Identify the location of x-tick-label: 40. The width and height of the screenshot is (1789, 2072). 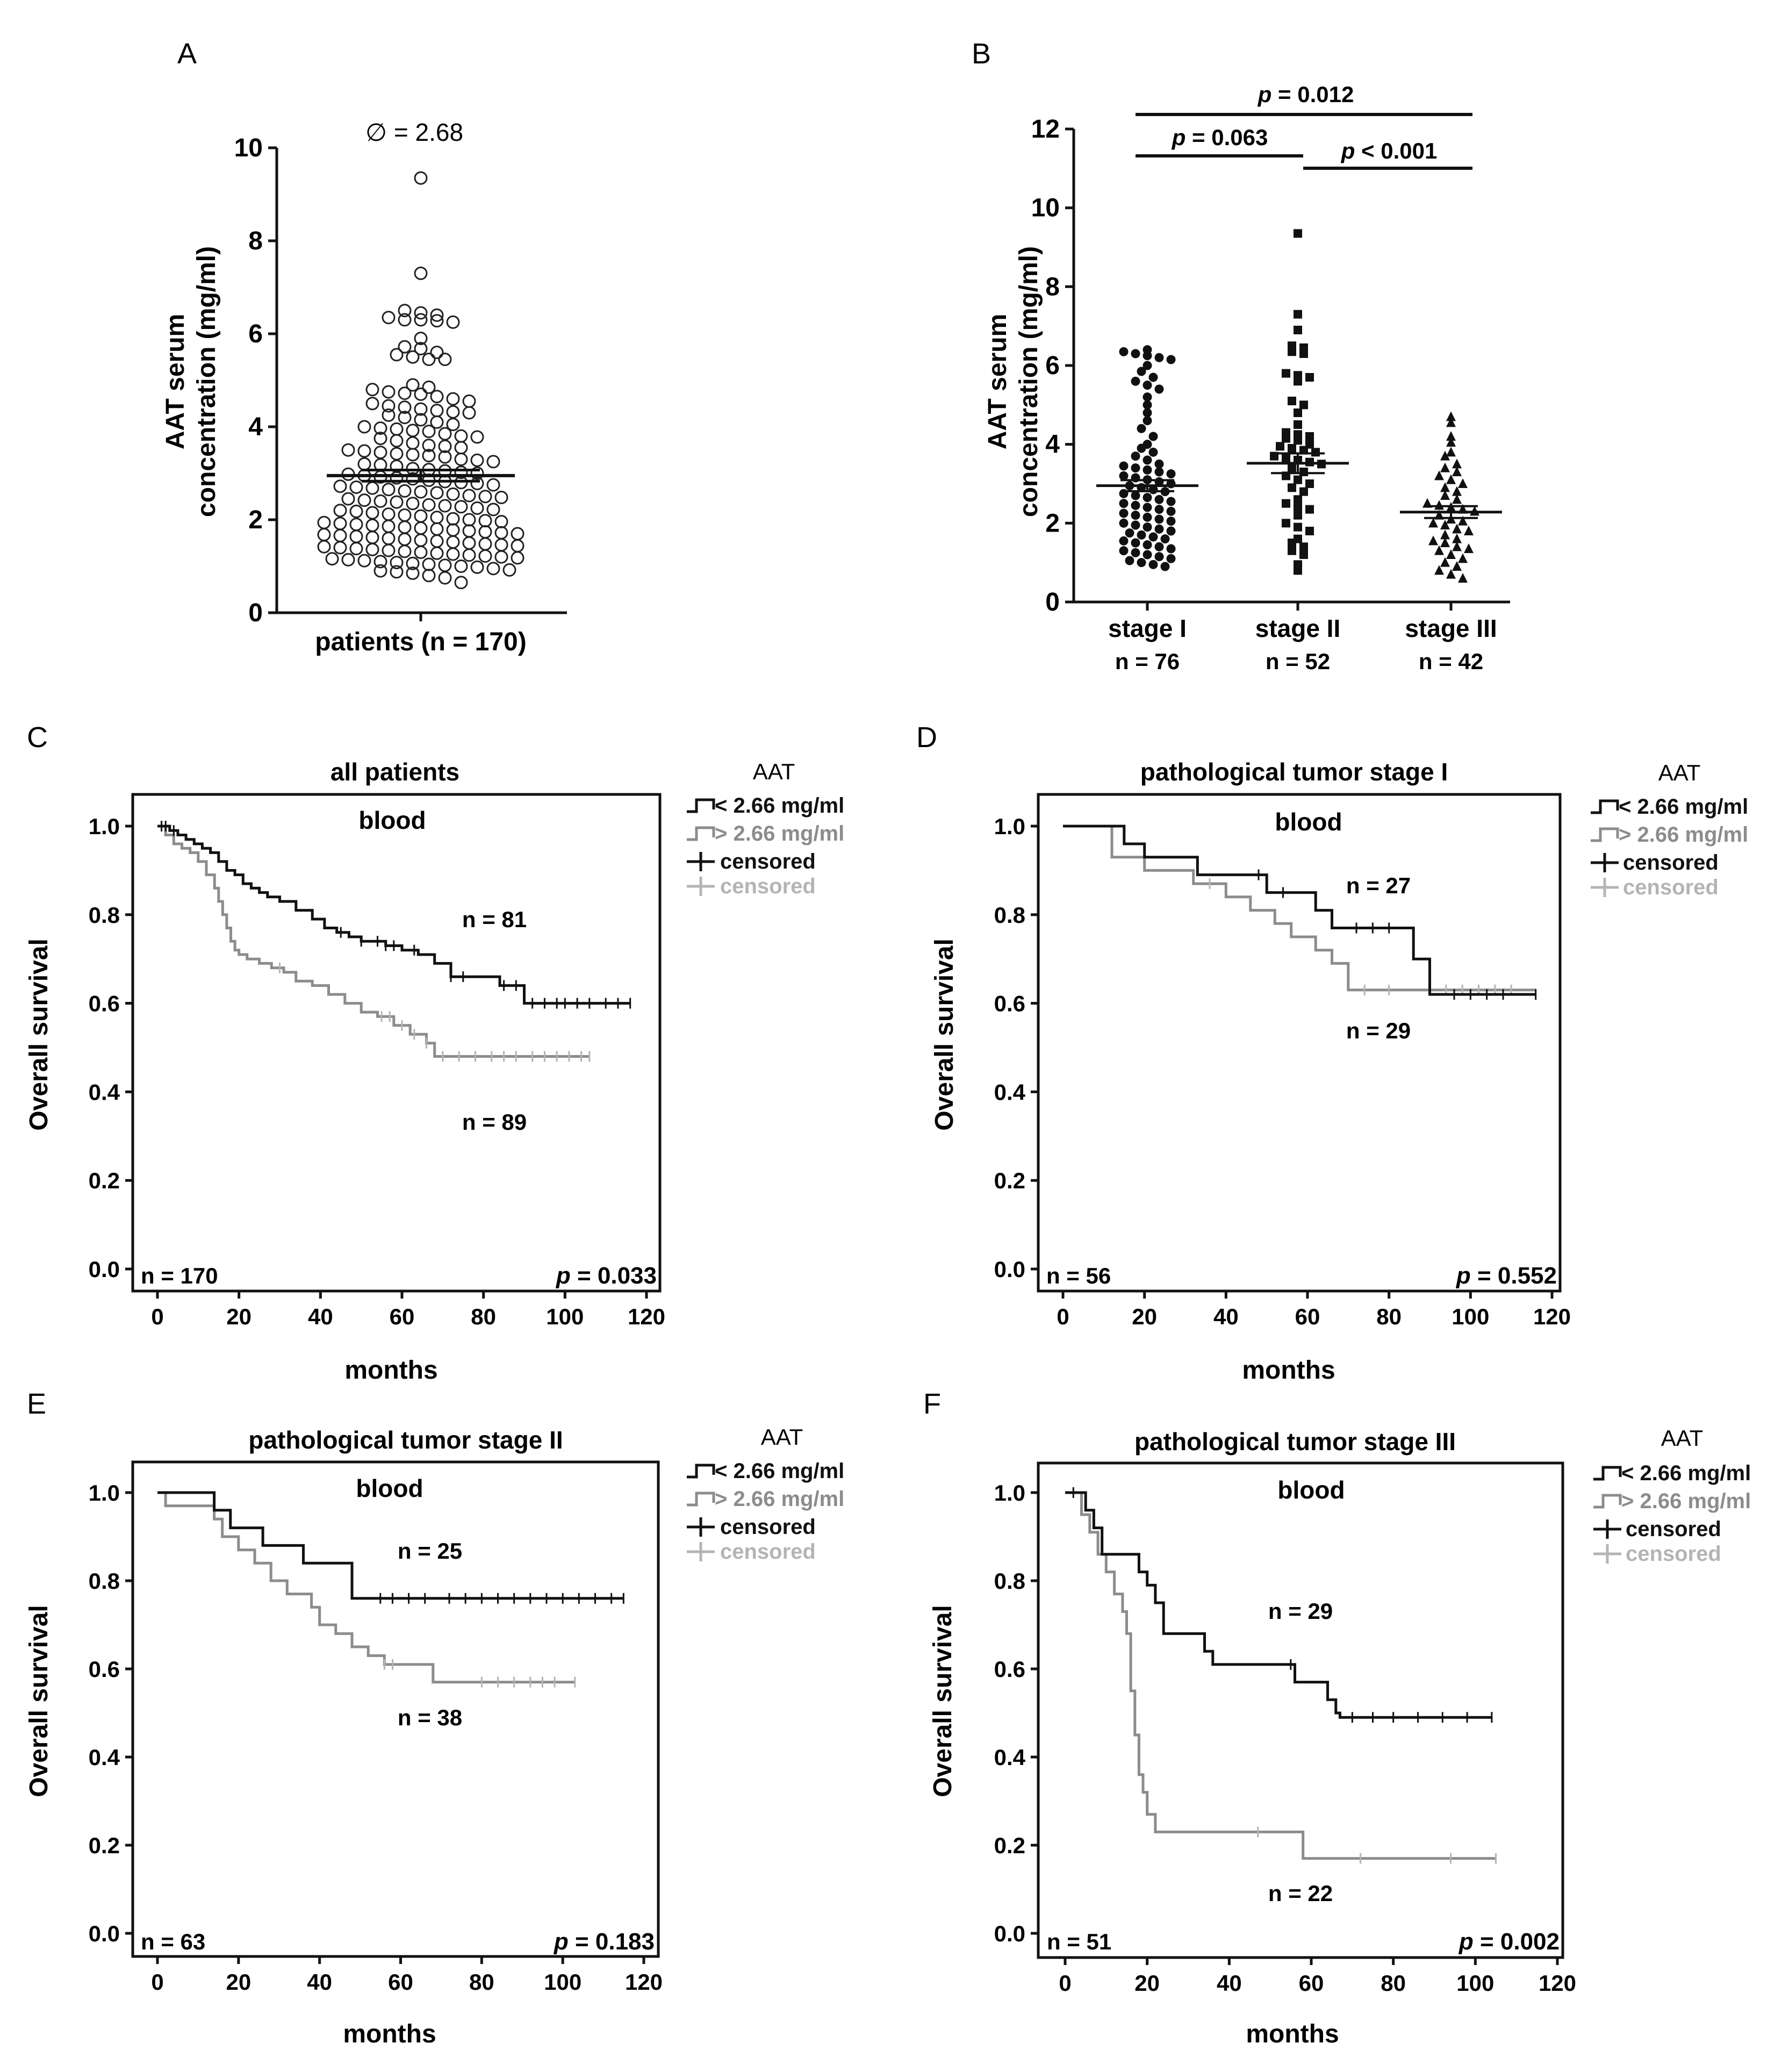
(1229, 1983).